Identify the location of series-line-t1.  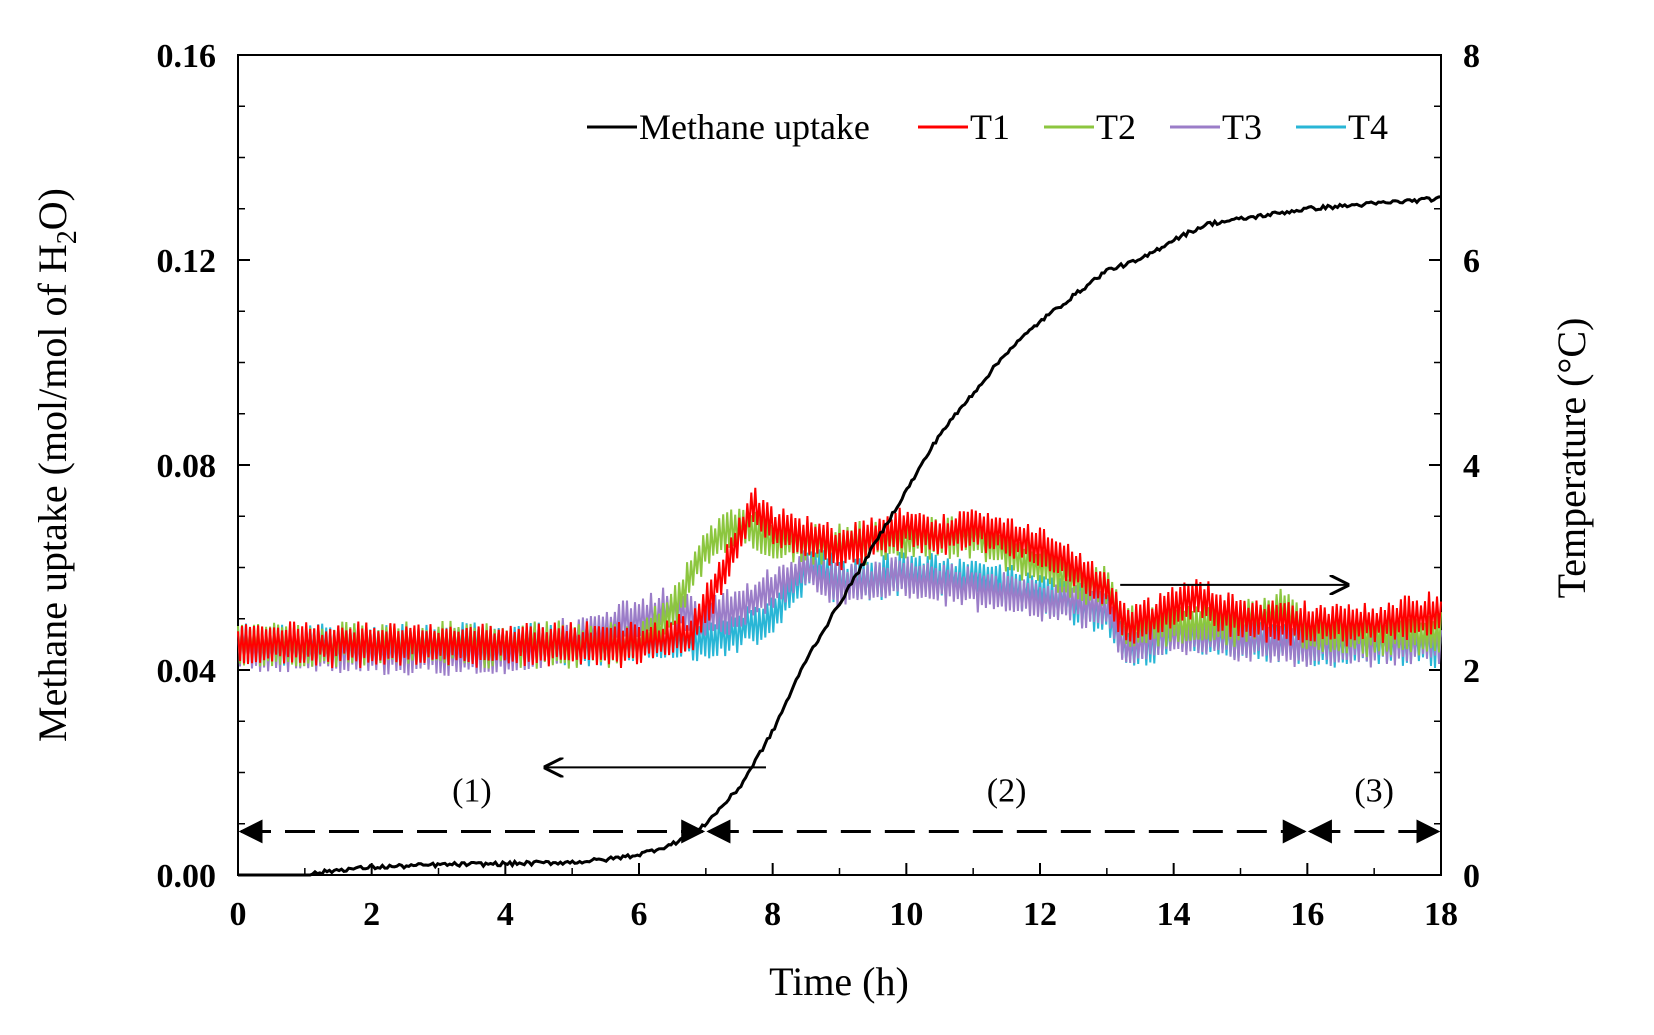
(839, 578).